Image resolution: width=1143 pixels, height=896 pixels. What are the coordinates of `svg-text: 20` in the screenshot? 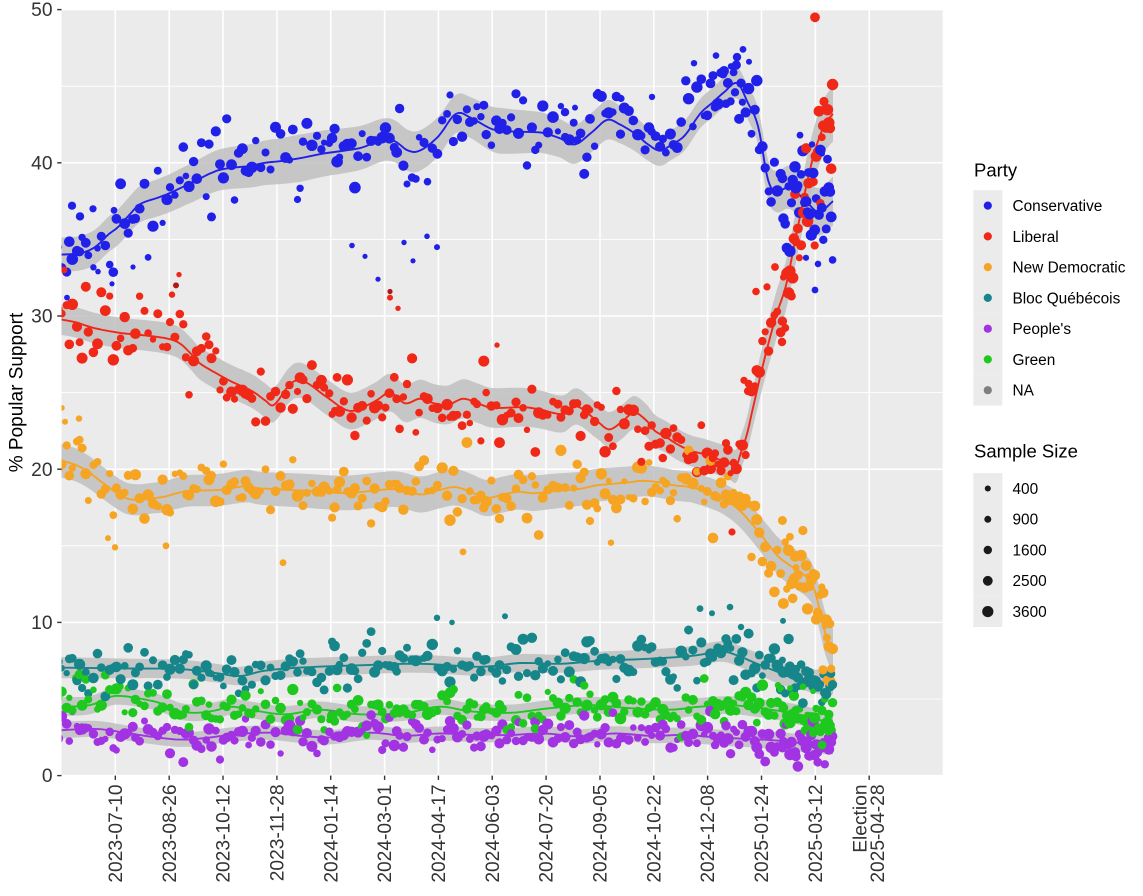 It's located at (41, 470).